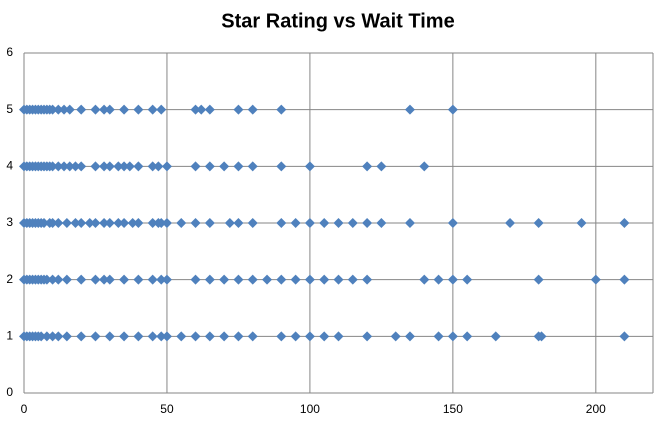 The image size is (665, 429). I want to click on x-tick-label: 200, so click(596, 409).